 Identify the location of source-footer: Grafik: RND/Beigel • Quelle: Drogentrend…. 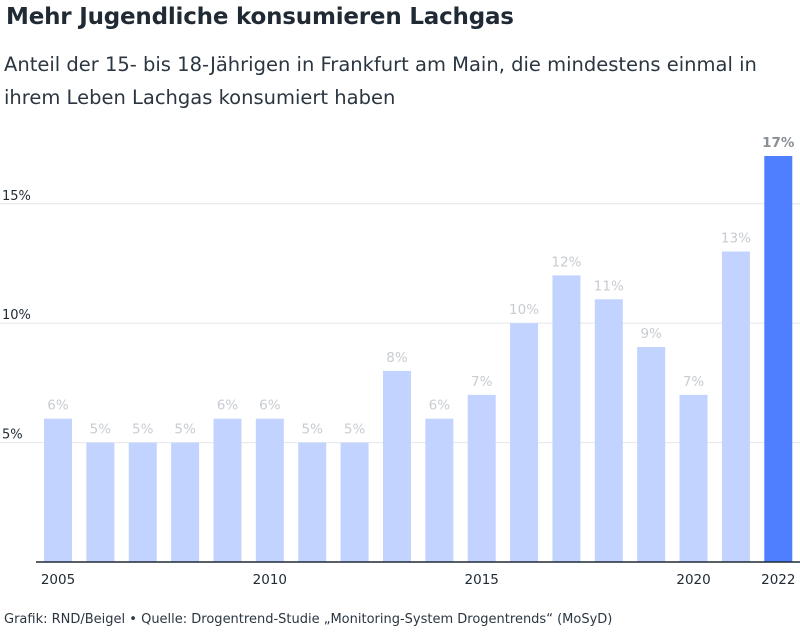
(308, 619).